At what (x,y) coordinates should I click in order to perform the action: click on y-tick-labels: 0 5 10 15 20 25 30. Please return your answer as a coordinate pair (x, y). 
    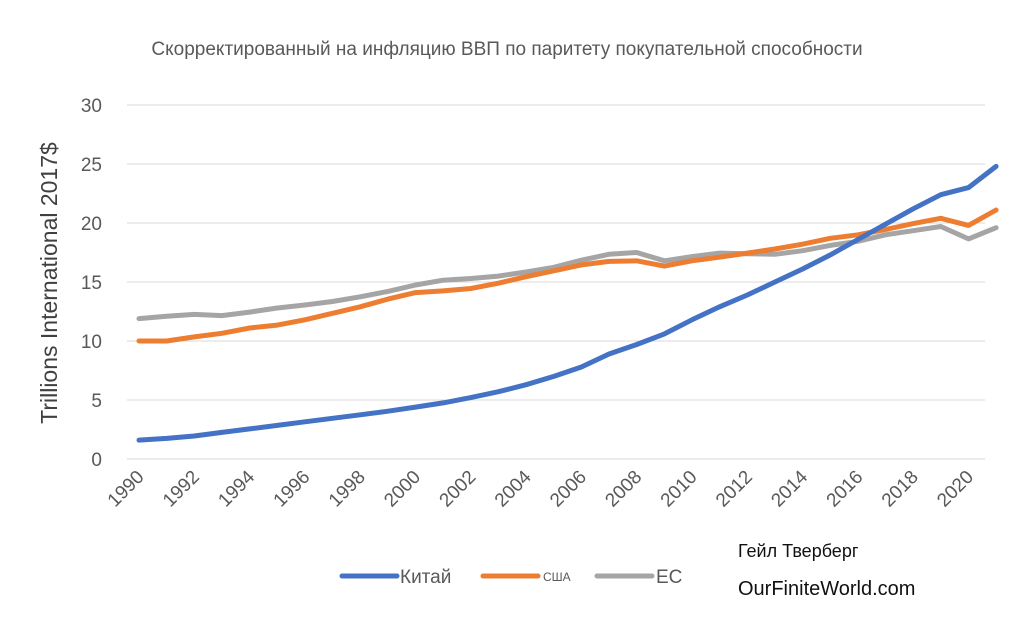
    Looking at the image, I should click on (91, 283).